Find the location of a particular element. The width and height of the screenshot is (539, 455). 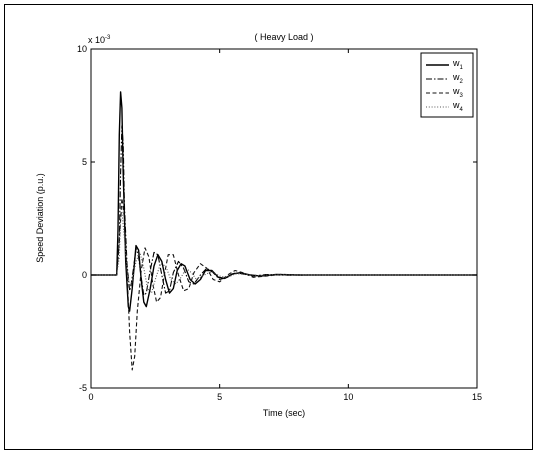

legend-box is located at coordinates (447, 85).